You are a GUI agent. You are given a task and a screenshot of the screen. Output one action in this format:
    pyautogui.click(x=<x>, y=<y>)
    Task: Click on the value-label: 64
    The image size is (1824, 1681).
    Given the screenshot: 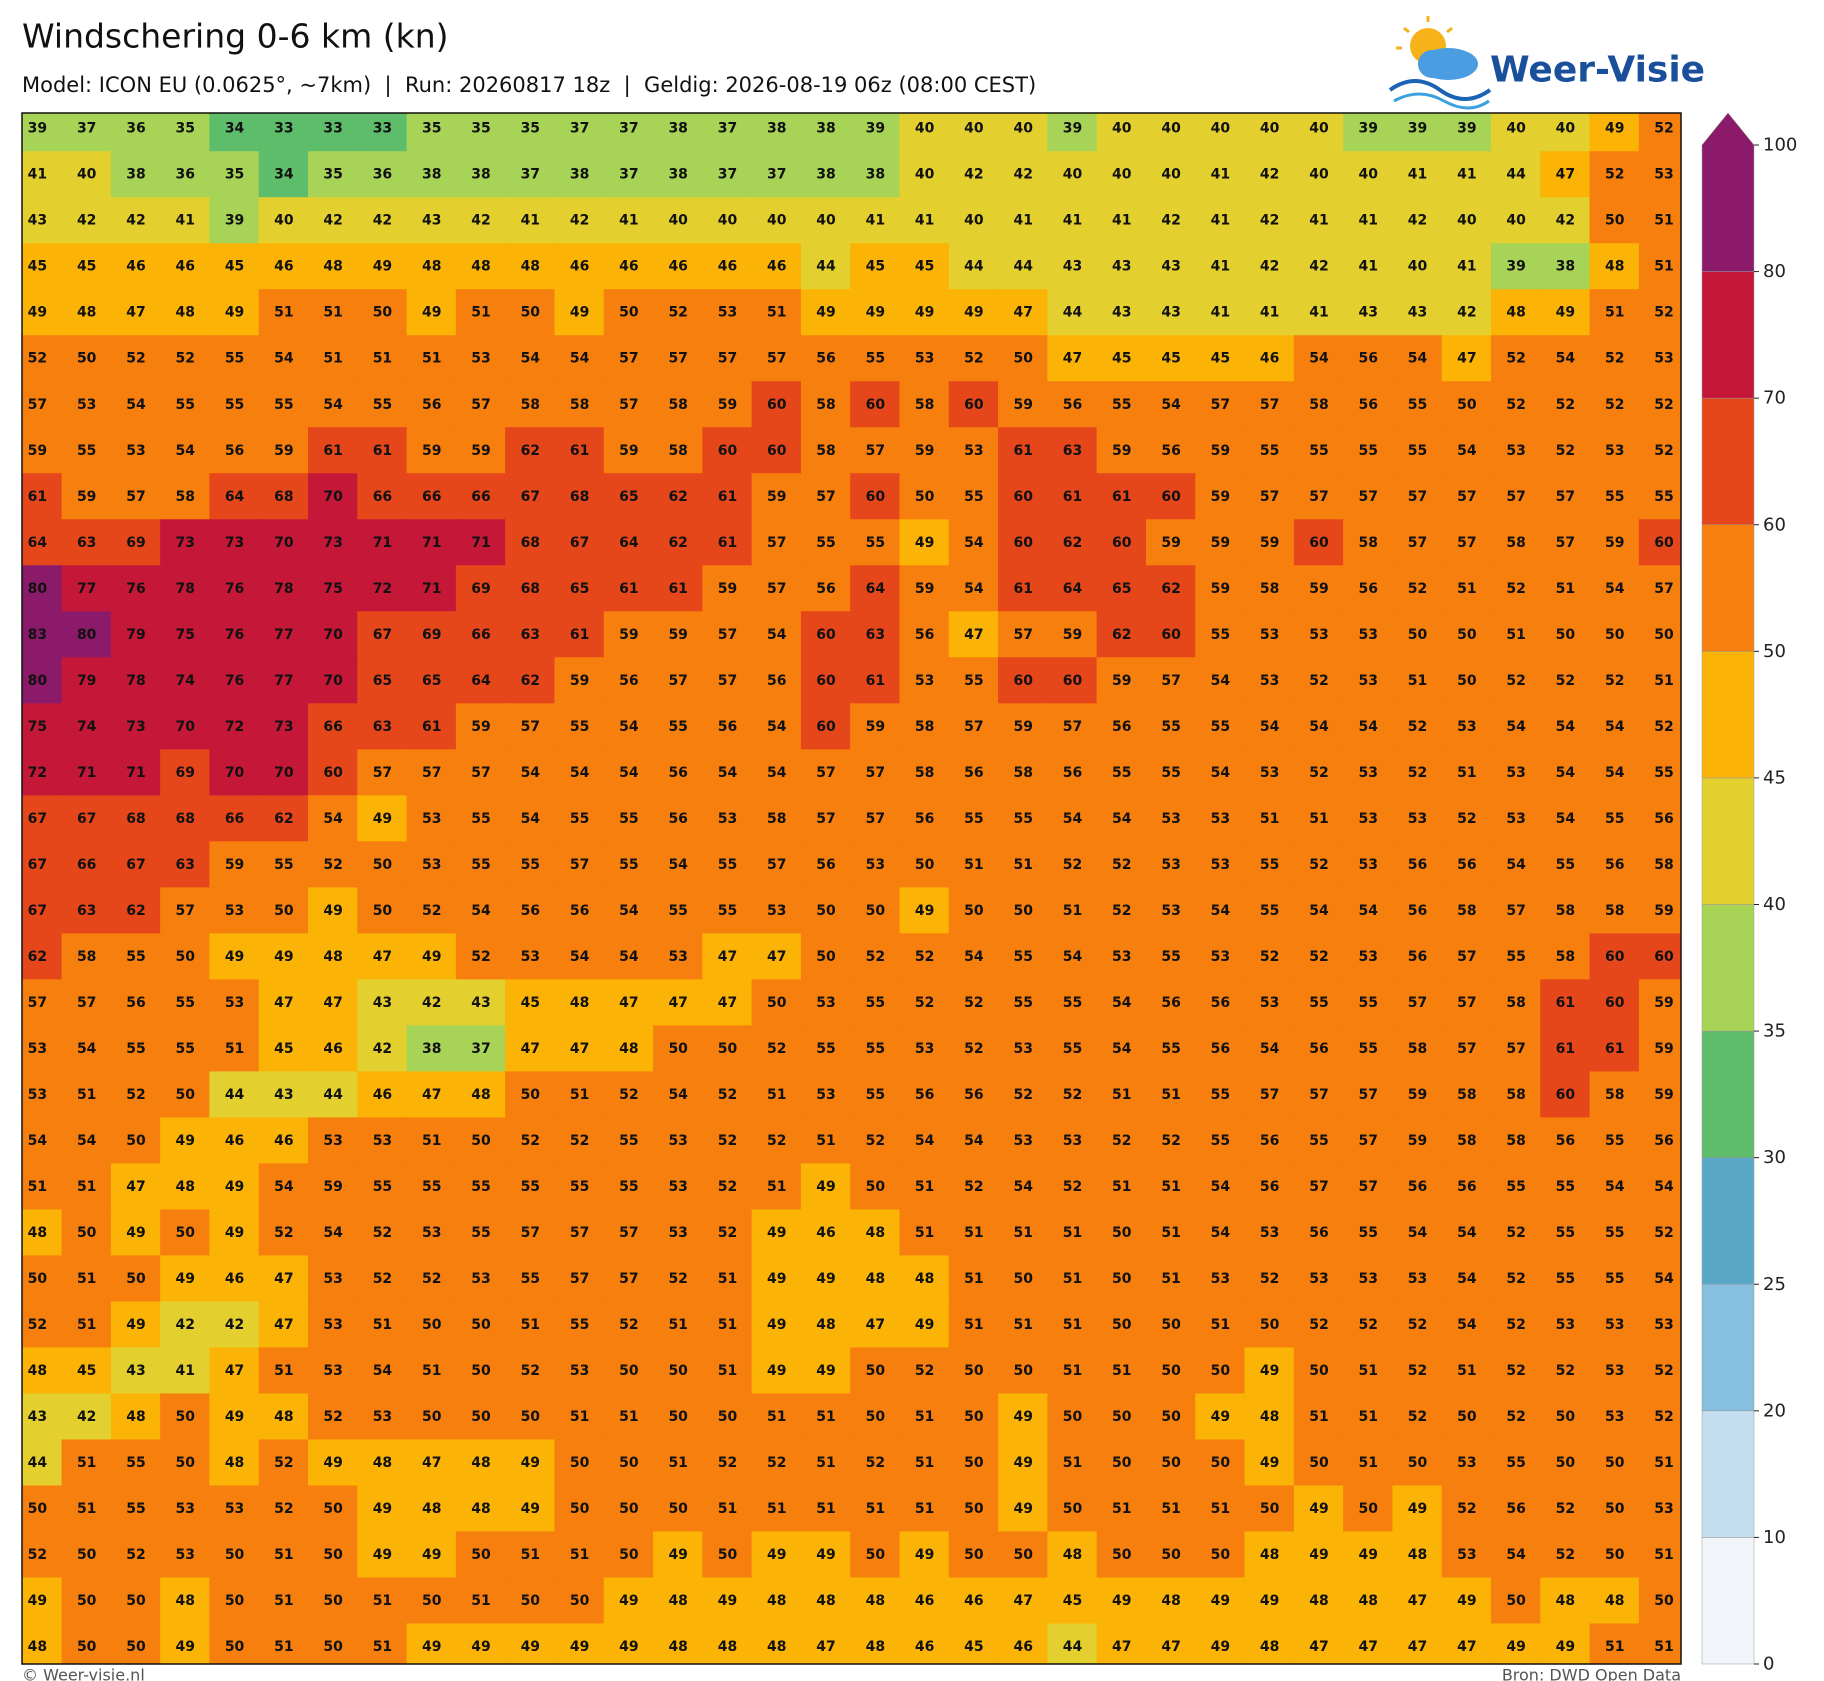 What is the action you would take?
    pyautogui.click(x=235, y=497)
    